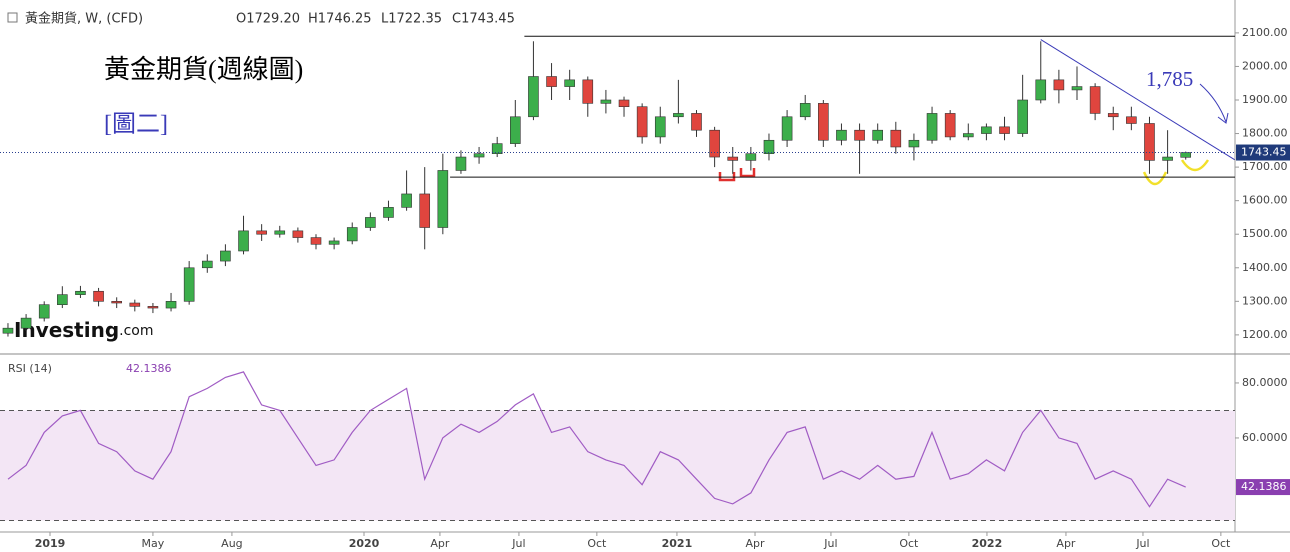  What do you see at coordinates (987, 543) in the screenshot?
I see `x-tick-label: 2022` at bounding box center [987, 543].